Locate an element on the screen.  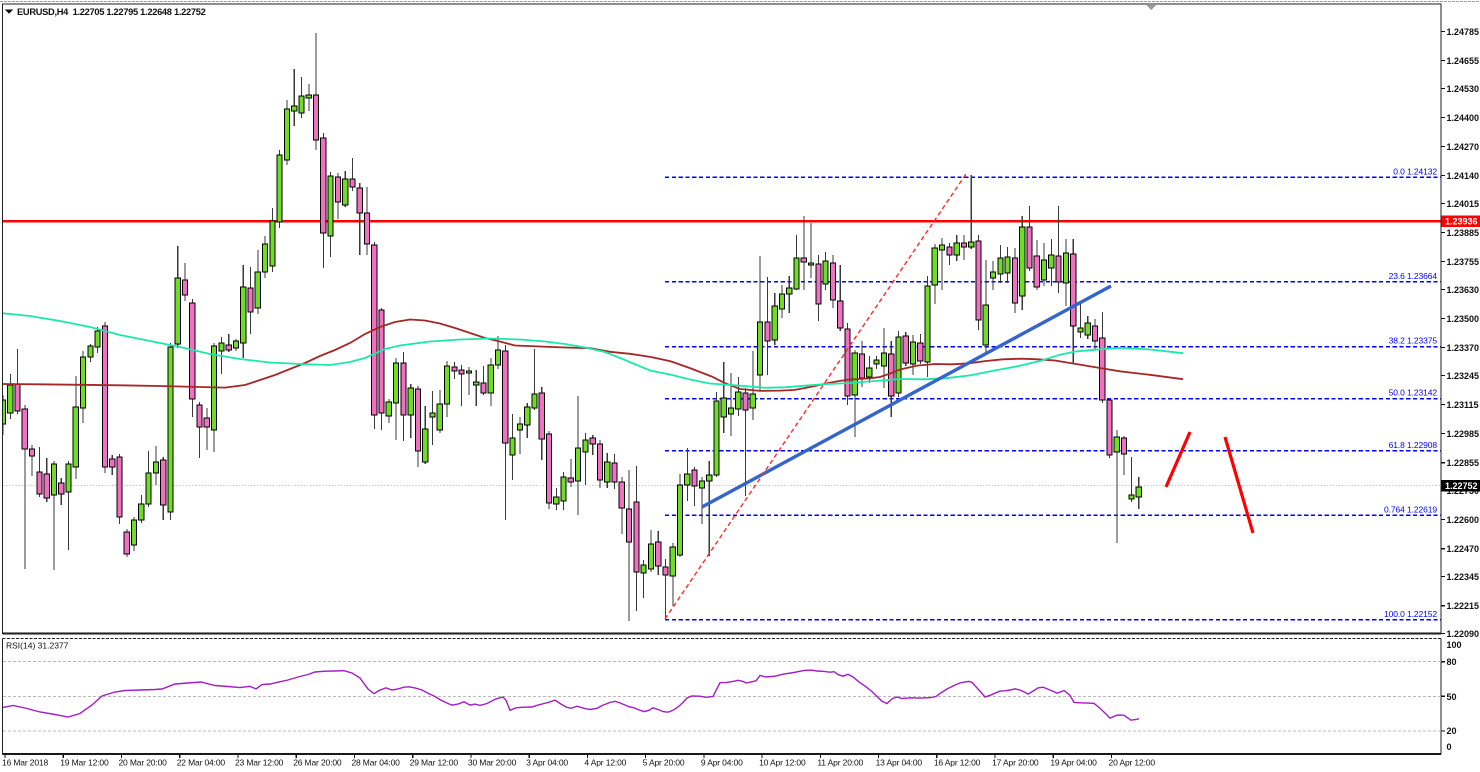
svg-text: 20 is located at coordinates (1452, 731).